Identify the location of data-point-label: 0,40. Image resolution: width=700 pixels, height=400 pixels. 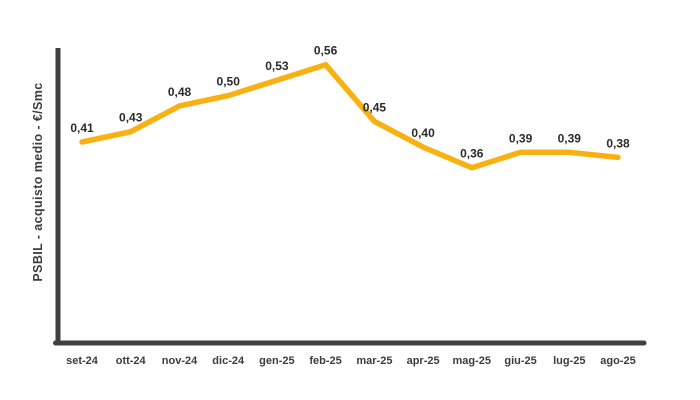
(423, 133).